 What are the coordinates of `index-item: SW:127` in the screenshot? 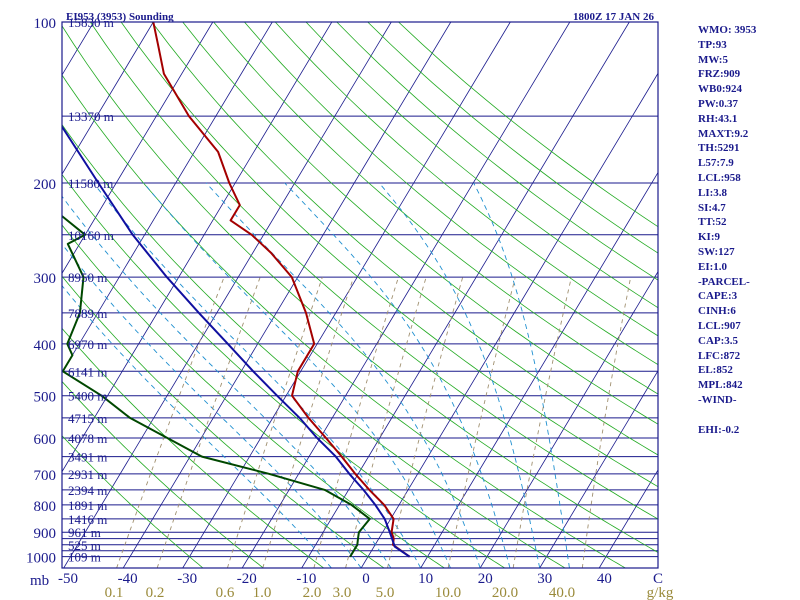 It's located at (716, 251).